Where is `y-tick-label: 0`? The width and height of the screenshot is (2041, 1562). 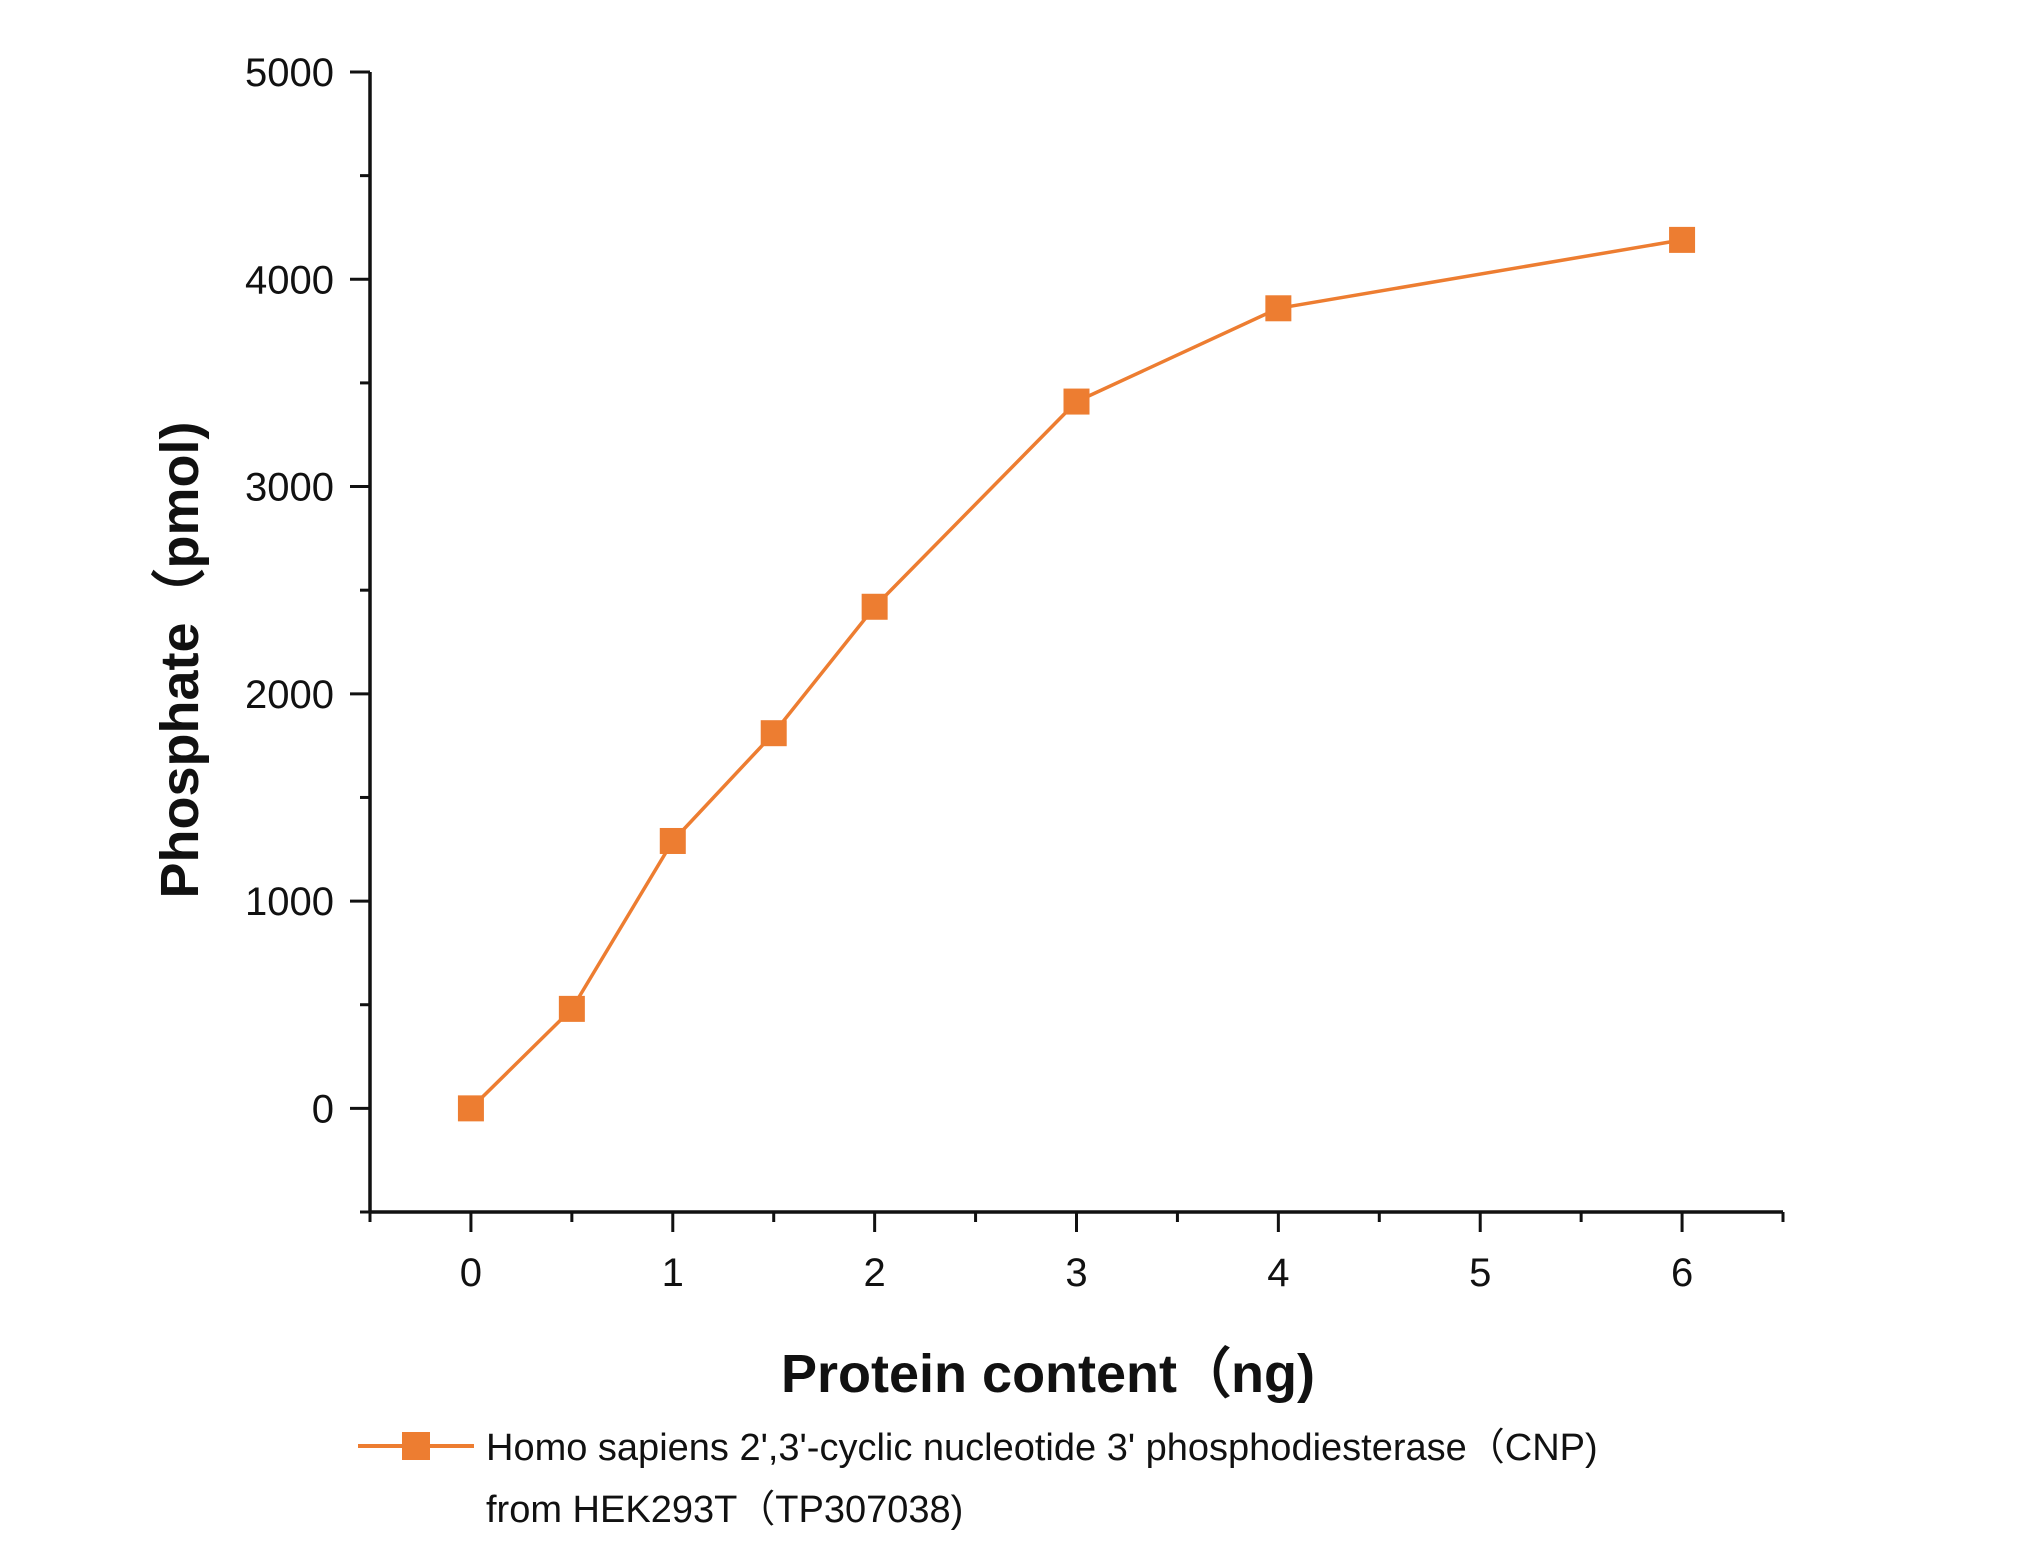 y-tick-label: 0 is located at coordinates (323, 1109).